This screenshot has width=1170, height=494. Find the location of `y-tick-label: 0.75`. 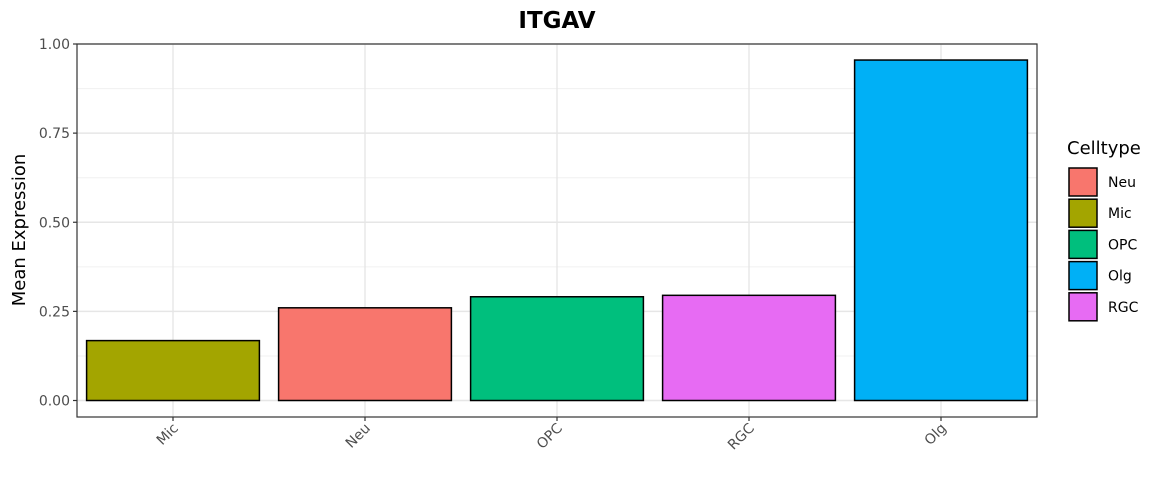

y-tick-label: 0.75 is located at coordinates (54, 134).